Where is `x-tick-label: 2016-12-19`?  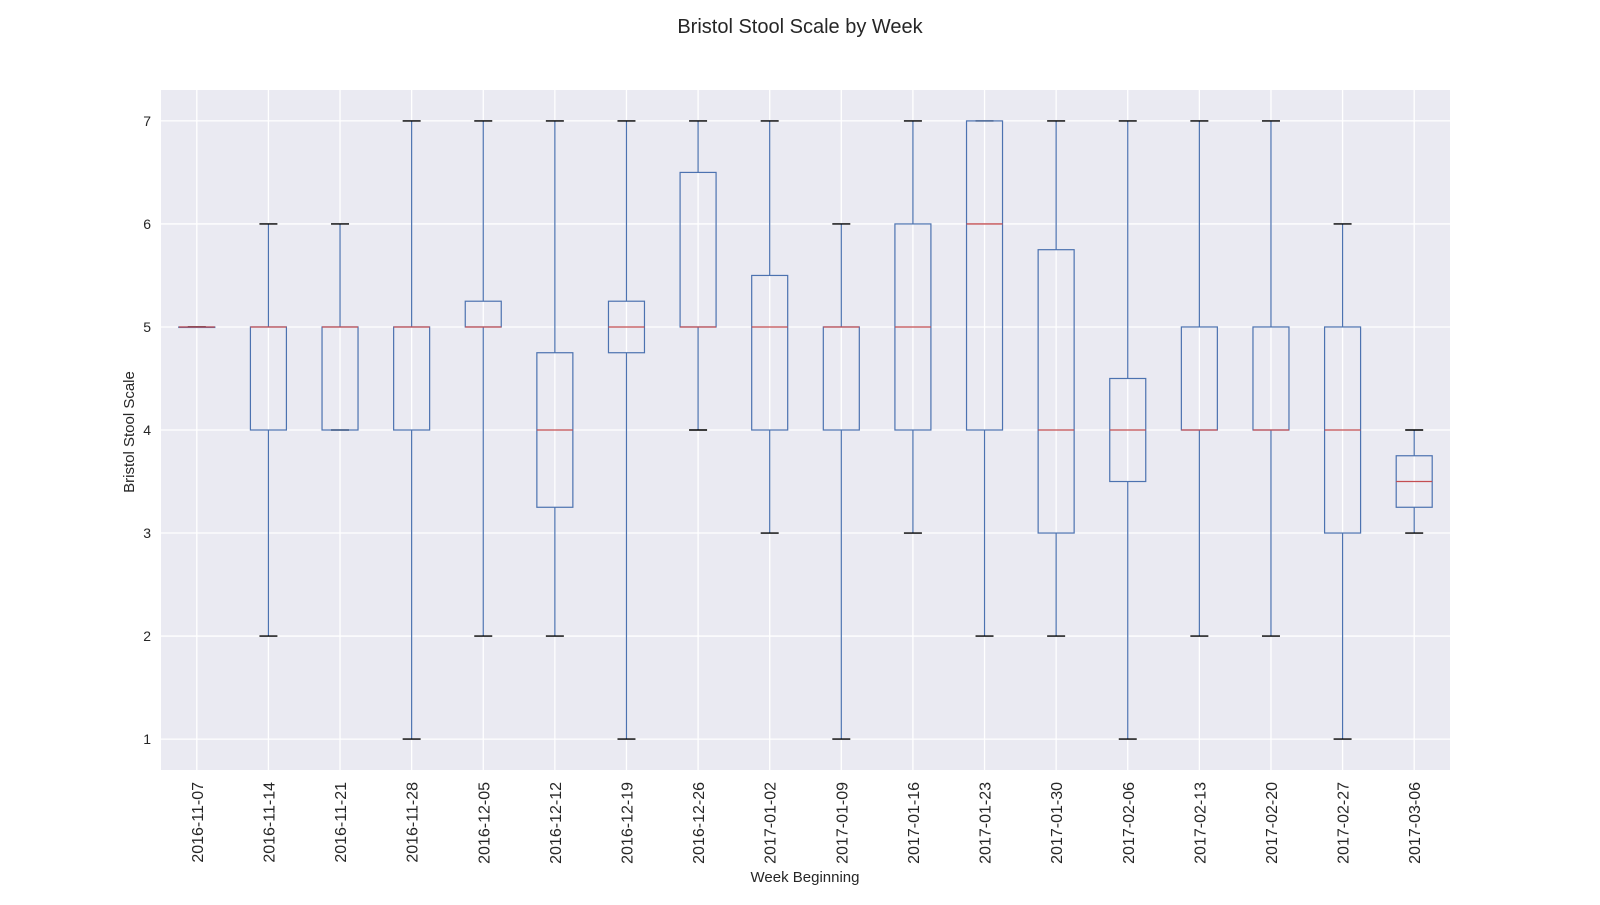
x-tick-label: 2016-12-19 is located at coordinates (627, 823).